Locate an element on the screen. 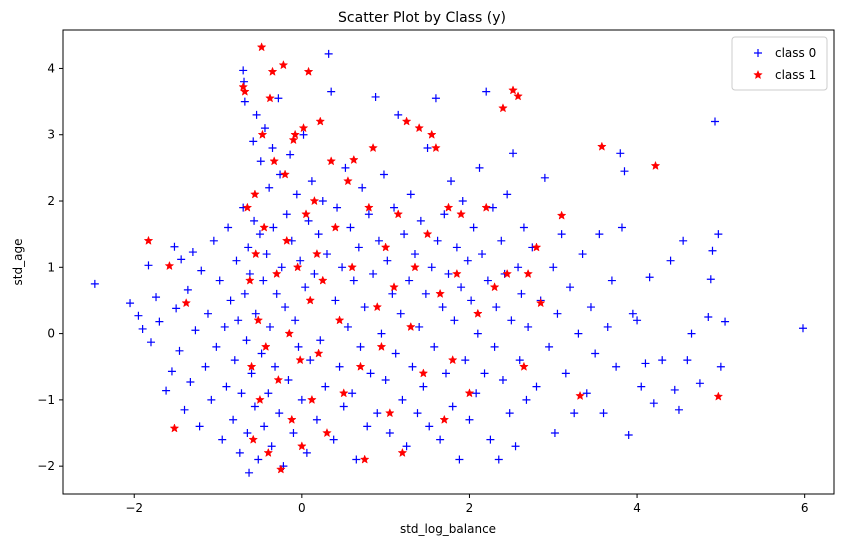 Image resolution: width=844 pixels, height=547 pixels. legend-label: class 1 is located at coordinates (795, 75).